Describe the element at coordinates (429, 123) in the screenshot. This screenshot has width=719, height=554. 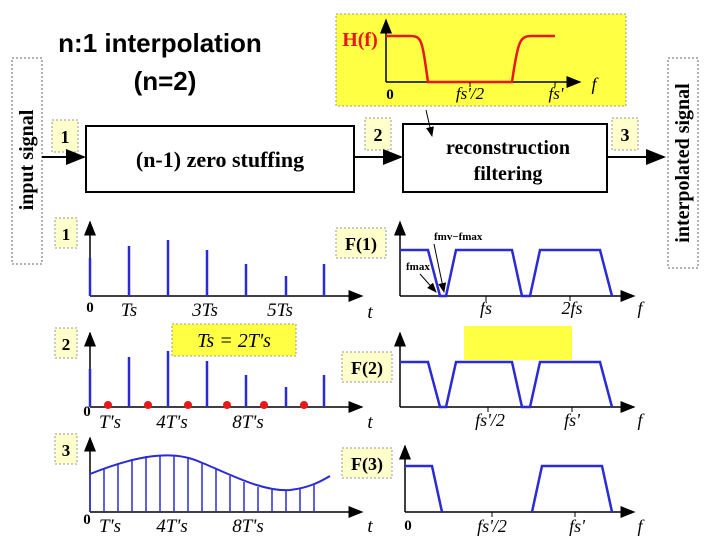
I see `hf-pointer` at that location.